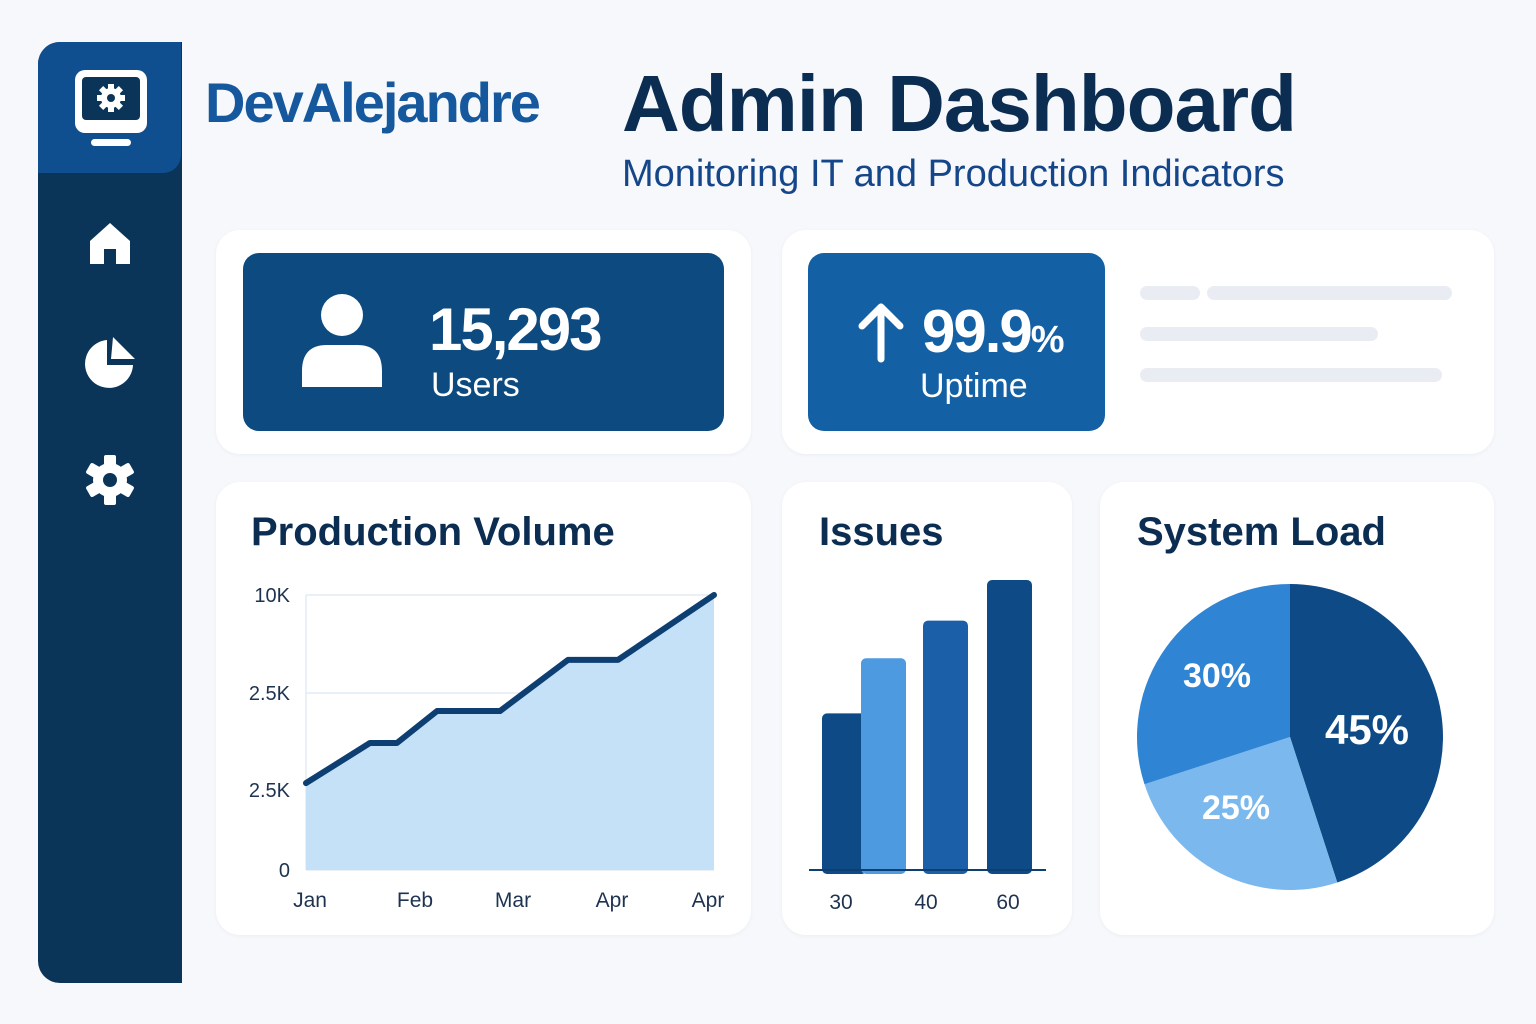  What do you see at coordinates (881, 333) in the screenshot?
I see `arrow-up-icon` at bounding box center [881, 333].